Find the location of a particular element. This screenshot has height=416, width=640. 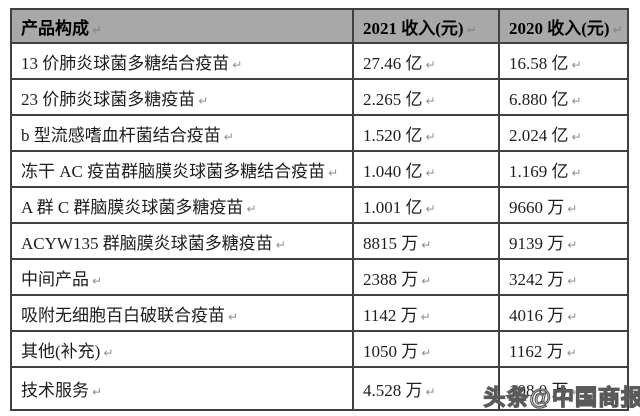

revenue-2020-value: 1.169 亿 is located at coordinates (539, 171).